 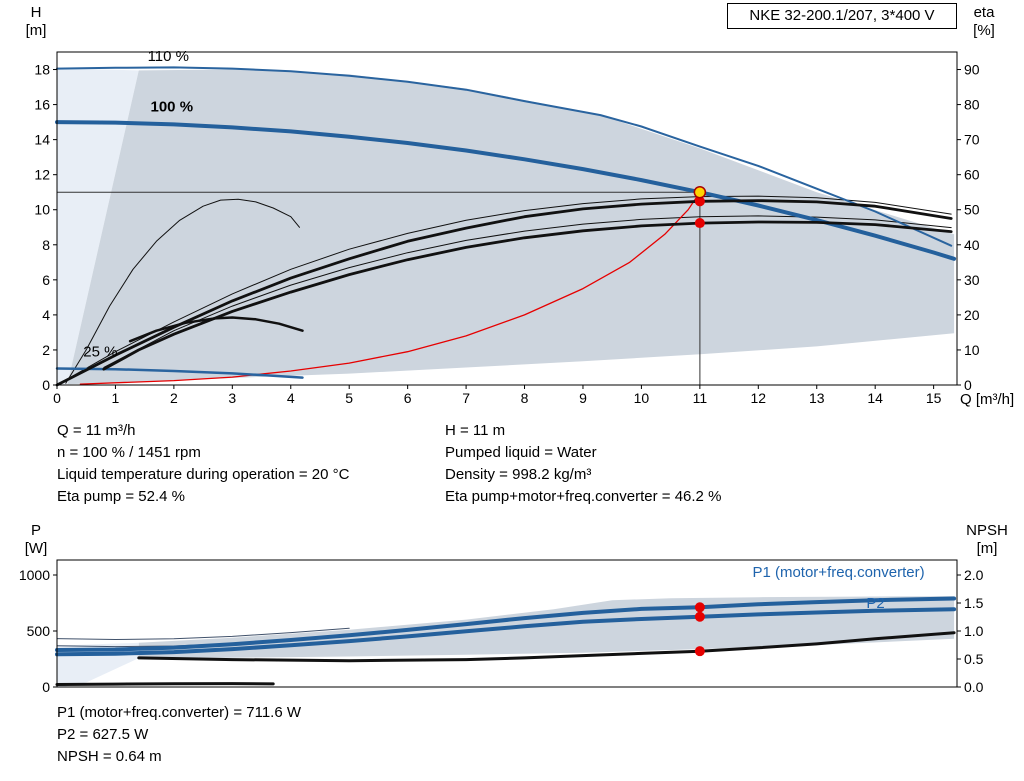 I want to click on y-left-tick-label: 12, so click(x=42, y=175).